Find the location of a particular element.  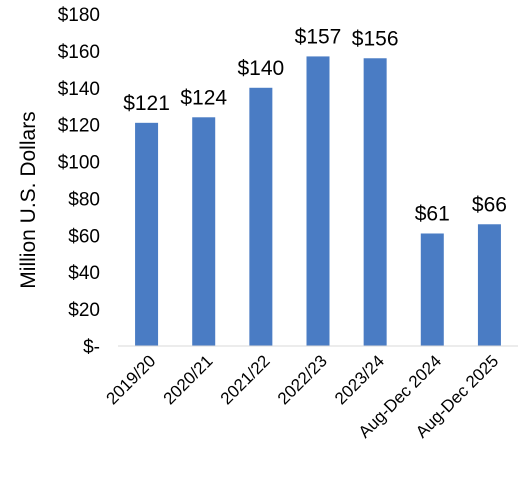

y-tick-label: $120 is located at coordinates (79, 126).